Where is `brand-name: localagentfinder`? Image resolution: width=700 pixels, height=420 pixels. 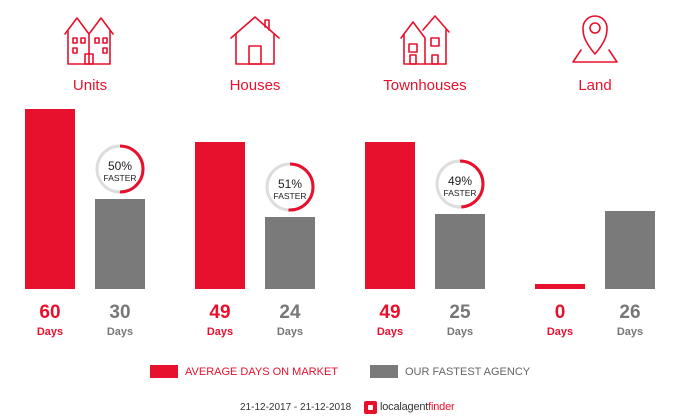 brand-name: localagentfinder is located at coordinates (417, 407).